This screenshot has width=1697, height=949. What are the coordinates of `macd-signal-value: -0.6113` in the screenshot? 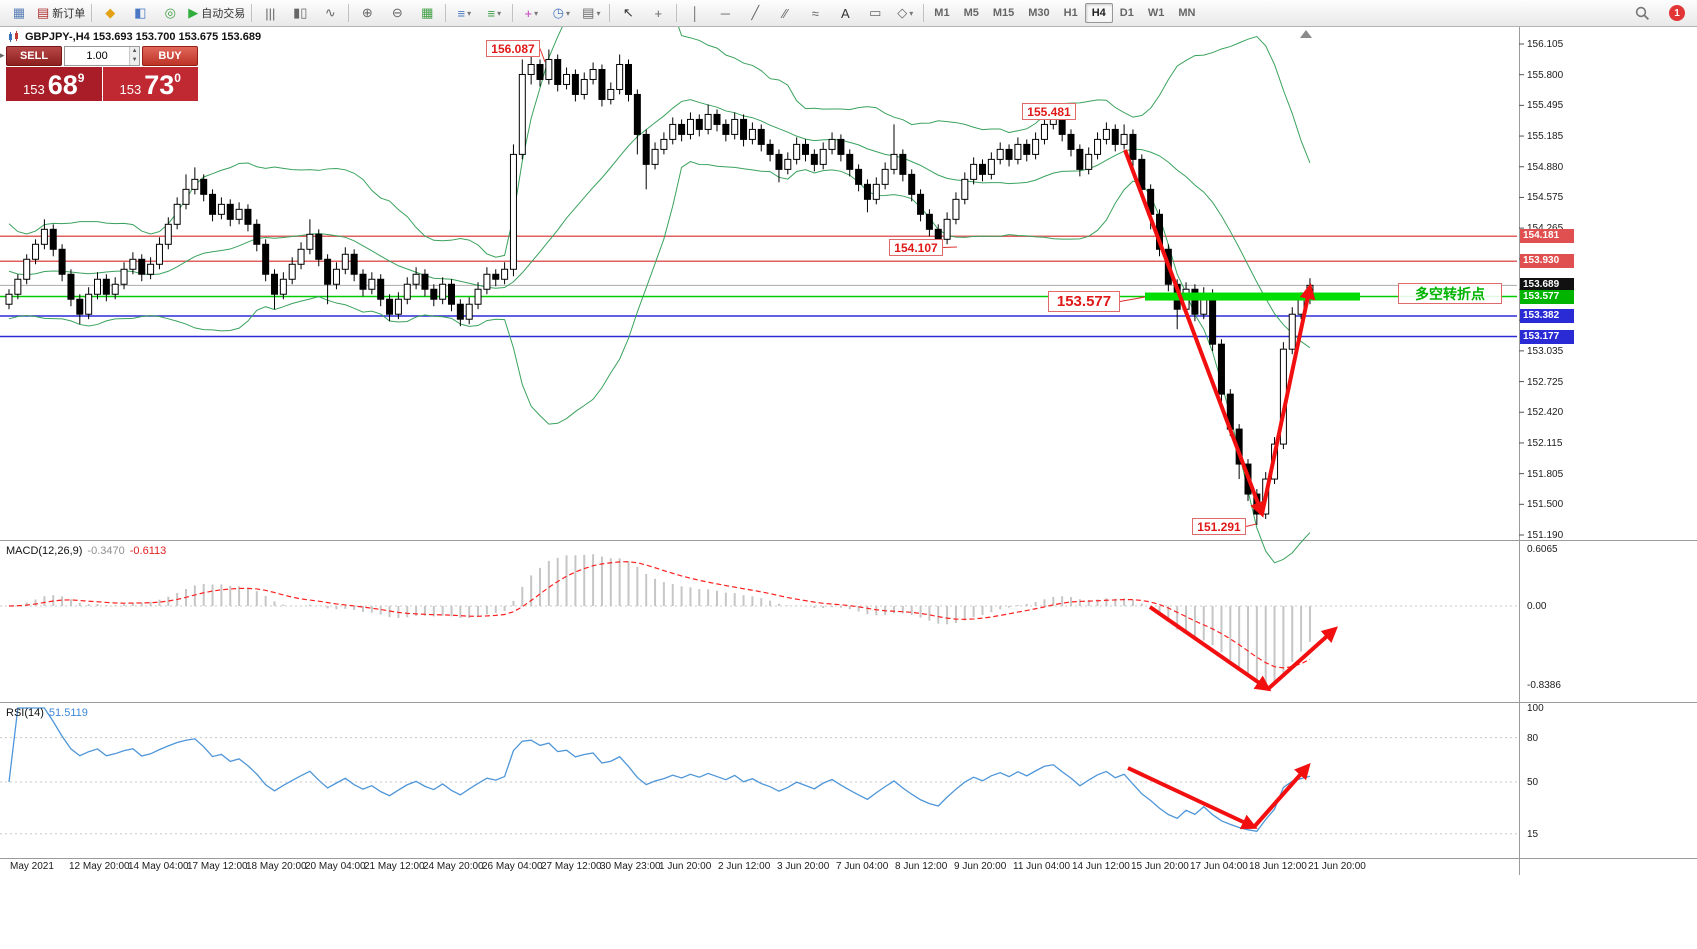 It's located at (148, 551).